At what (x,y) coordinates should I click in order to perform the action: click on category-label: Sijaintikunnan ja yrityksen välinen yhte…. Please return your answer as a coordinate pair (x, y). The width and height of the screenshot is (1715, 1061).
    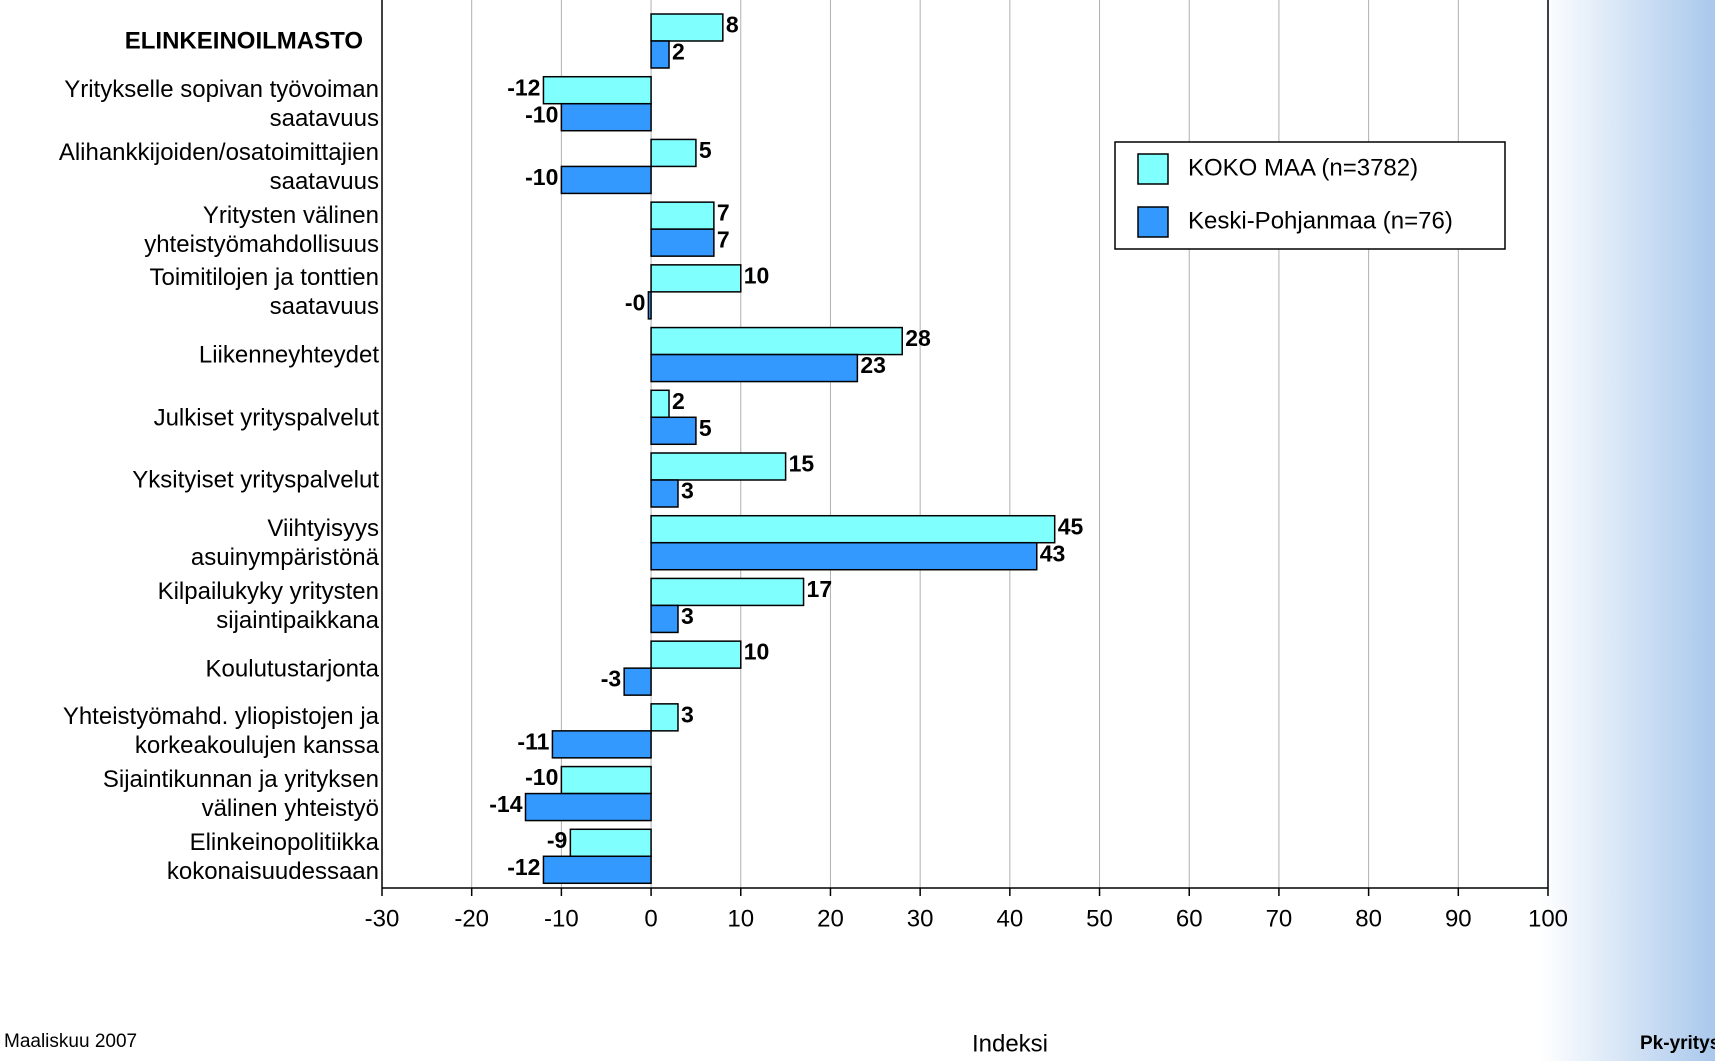
    Looking at the image, I should click on (240, 793).